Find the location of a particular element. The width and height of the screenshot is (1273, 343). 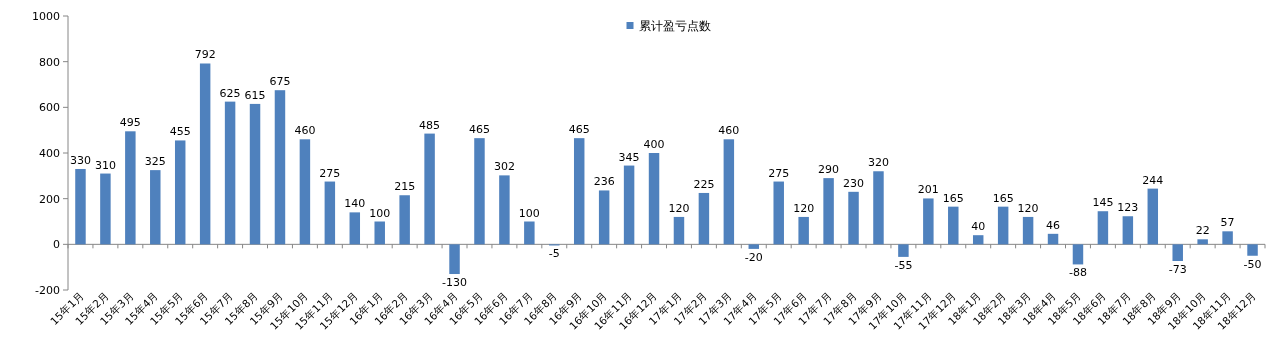

y-tick-label: -200 is located at coordinates (47, 290).